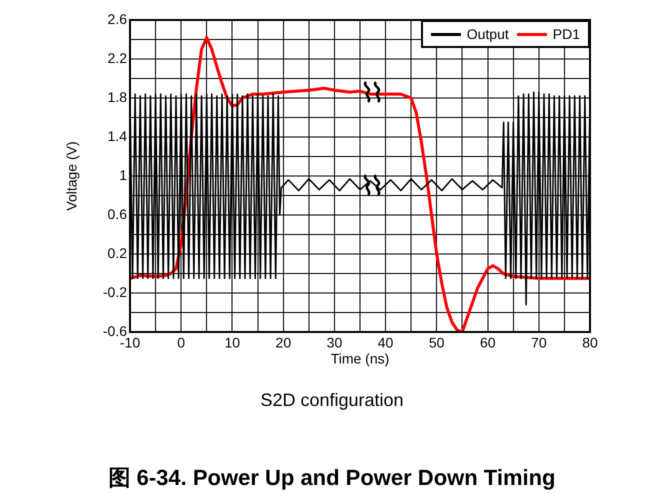 The height and width of the screenshot is (499, 664). What do you see at coordinates (360, 358) in the screenshot?
I see `x-axis-title: Time (ns)` at bounding box center [360, 358].